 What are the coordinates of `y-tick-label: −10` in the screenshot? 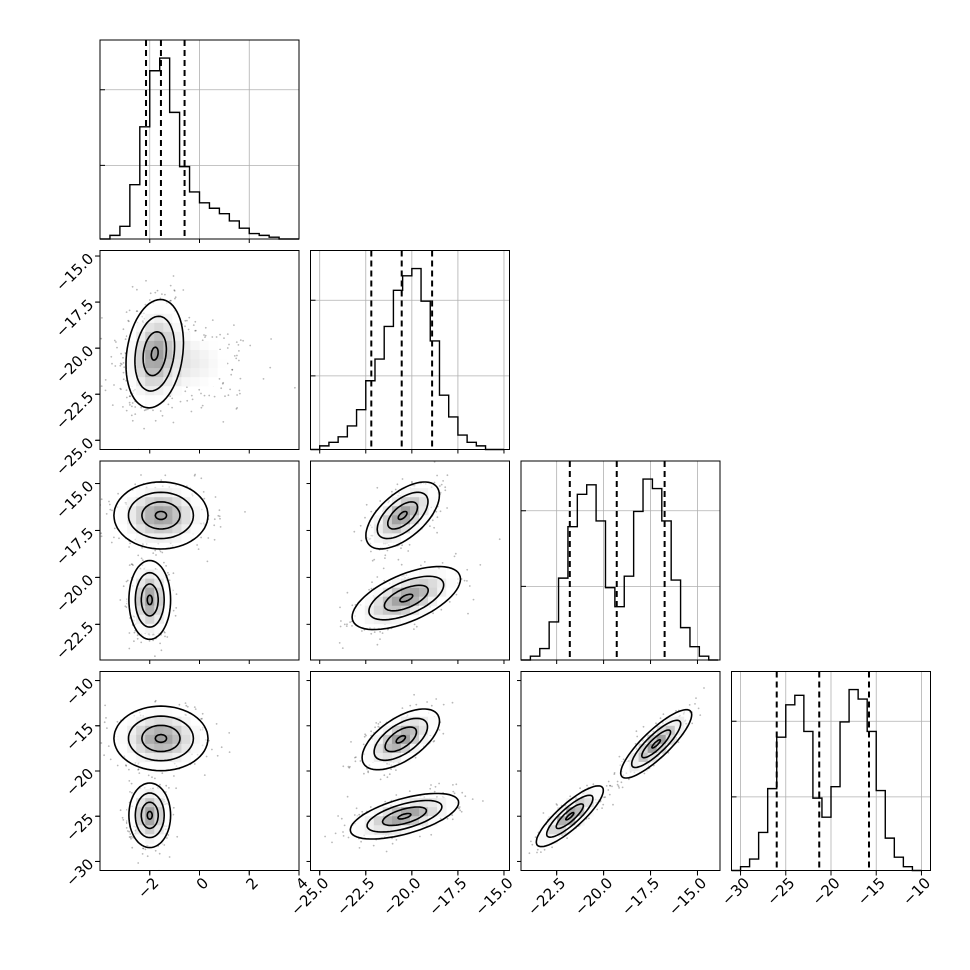 It's located at (79, 691).